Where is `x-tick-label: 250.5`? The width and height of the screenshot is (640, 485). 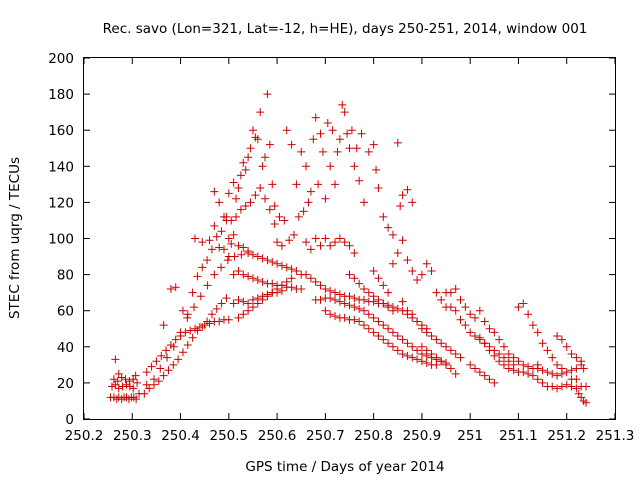 x-tick-label: 250.5 is located at coordinates (228, 436).